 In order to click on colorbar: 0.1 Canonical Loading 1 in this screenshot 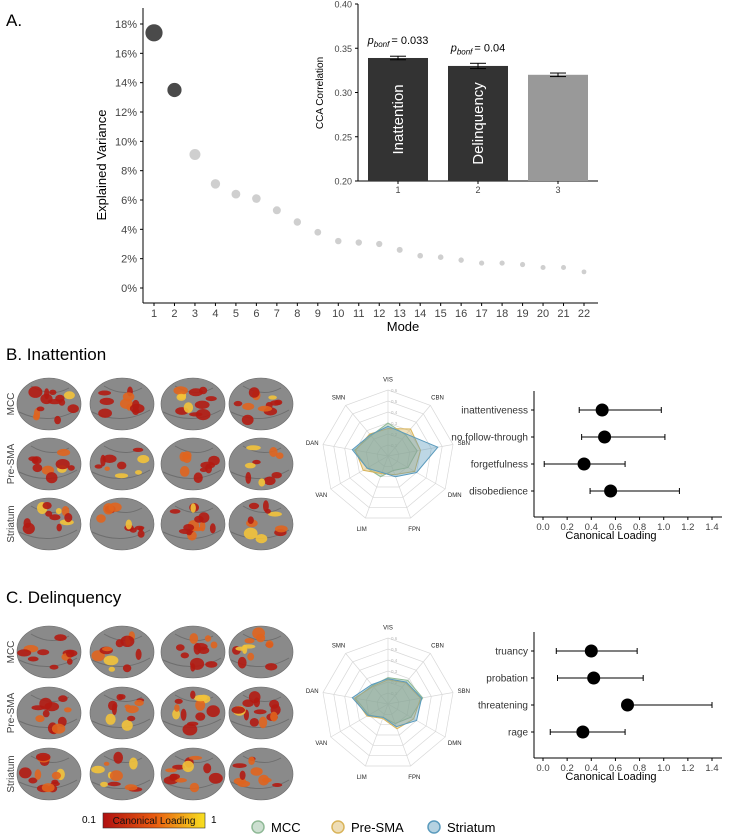, I will do `click(149, 820)`.